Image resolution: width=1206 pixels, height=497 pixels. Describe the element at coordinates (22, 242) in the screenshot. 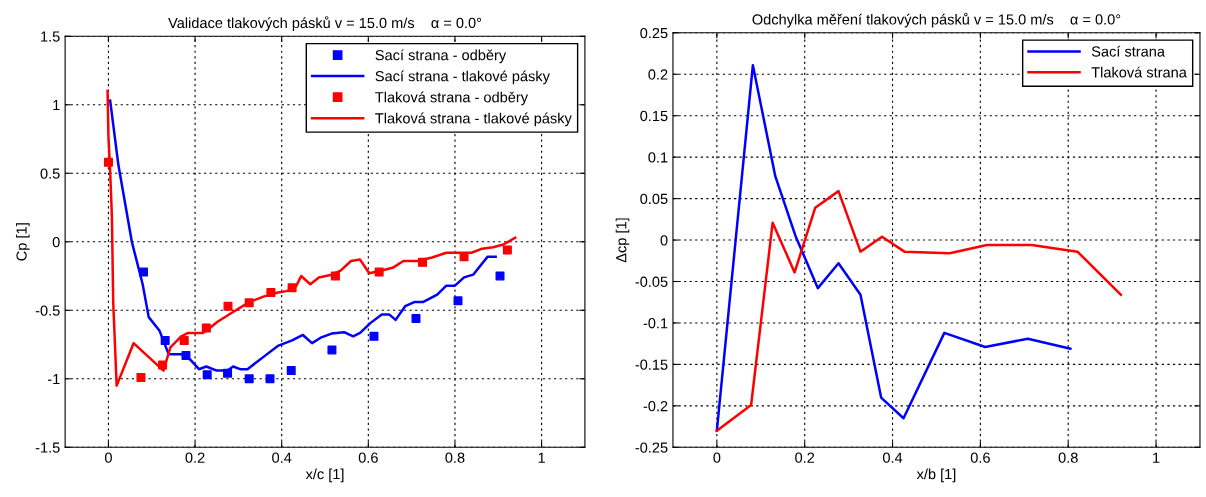

I see `y-axis-title: Cp [1]` at that location.